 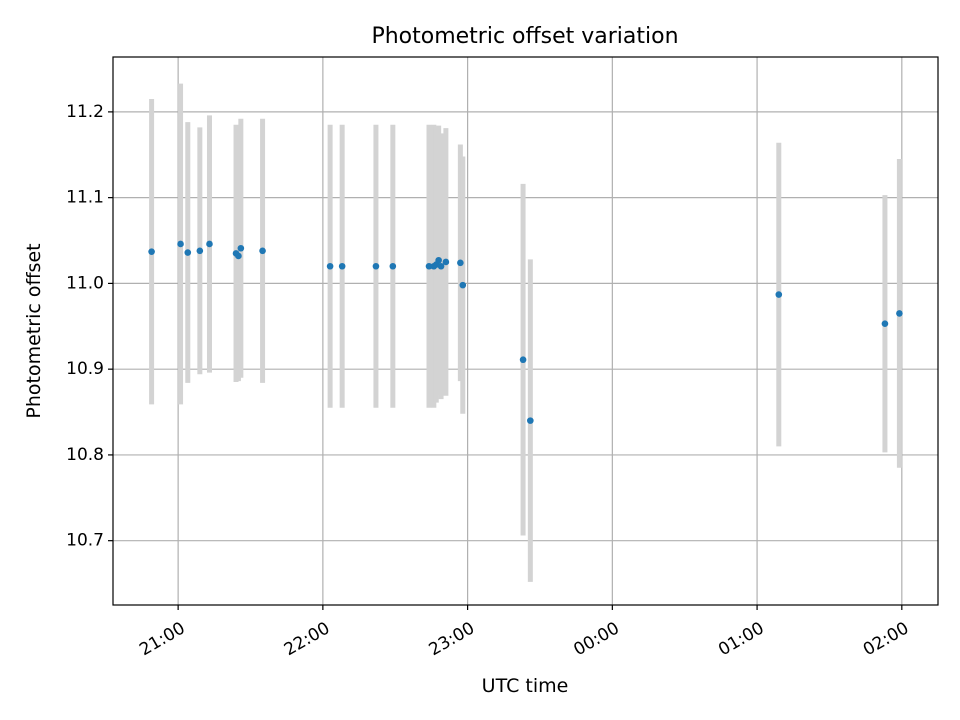 I want to click on y-tick-label: 11.0, so click(x=85, y=283).